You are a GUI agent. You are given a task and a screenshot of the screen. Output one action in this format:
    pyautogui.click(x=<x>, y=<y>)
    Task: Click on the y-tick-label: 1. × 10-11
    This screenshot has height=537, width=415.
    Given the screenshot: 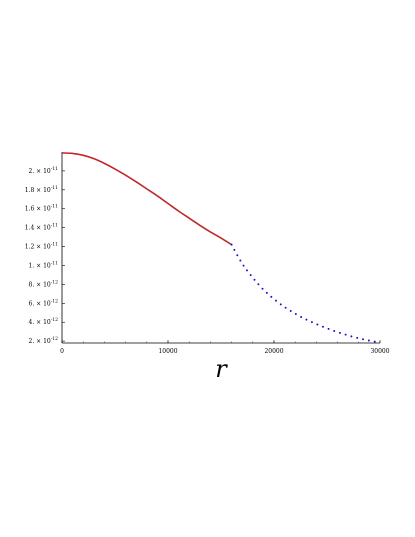 What is the action you would take?
    pyautogui.click(x=44, y=264)
    